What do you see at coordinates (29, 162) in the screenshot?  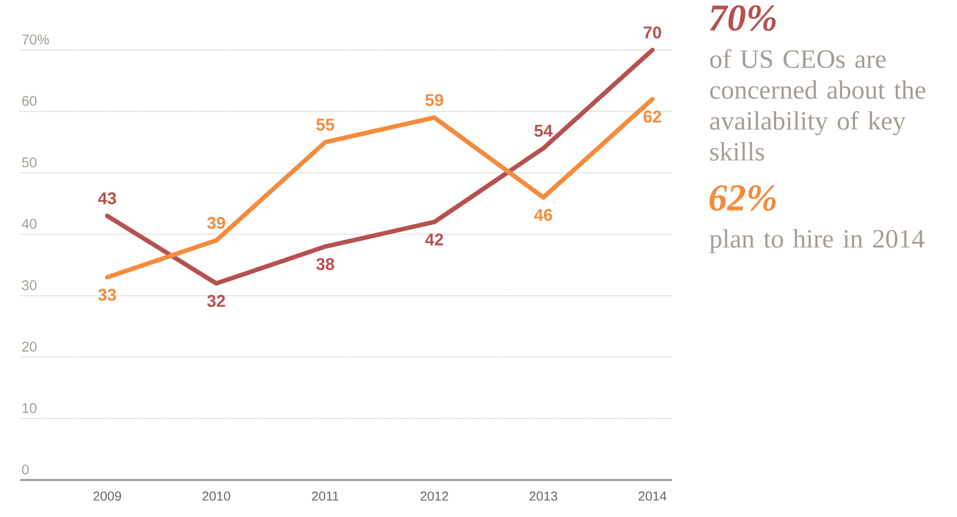 I see `y-tick-label: 50` at bounding box center [29, 162].